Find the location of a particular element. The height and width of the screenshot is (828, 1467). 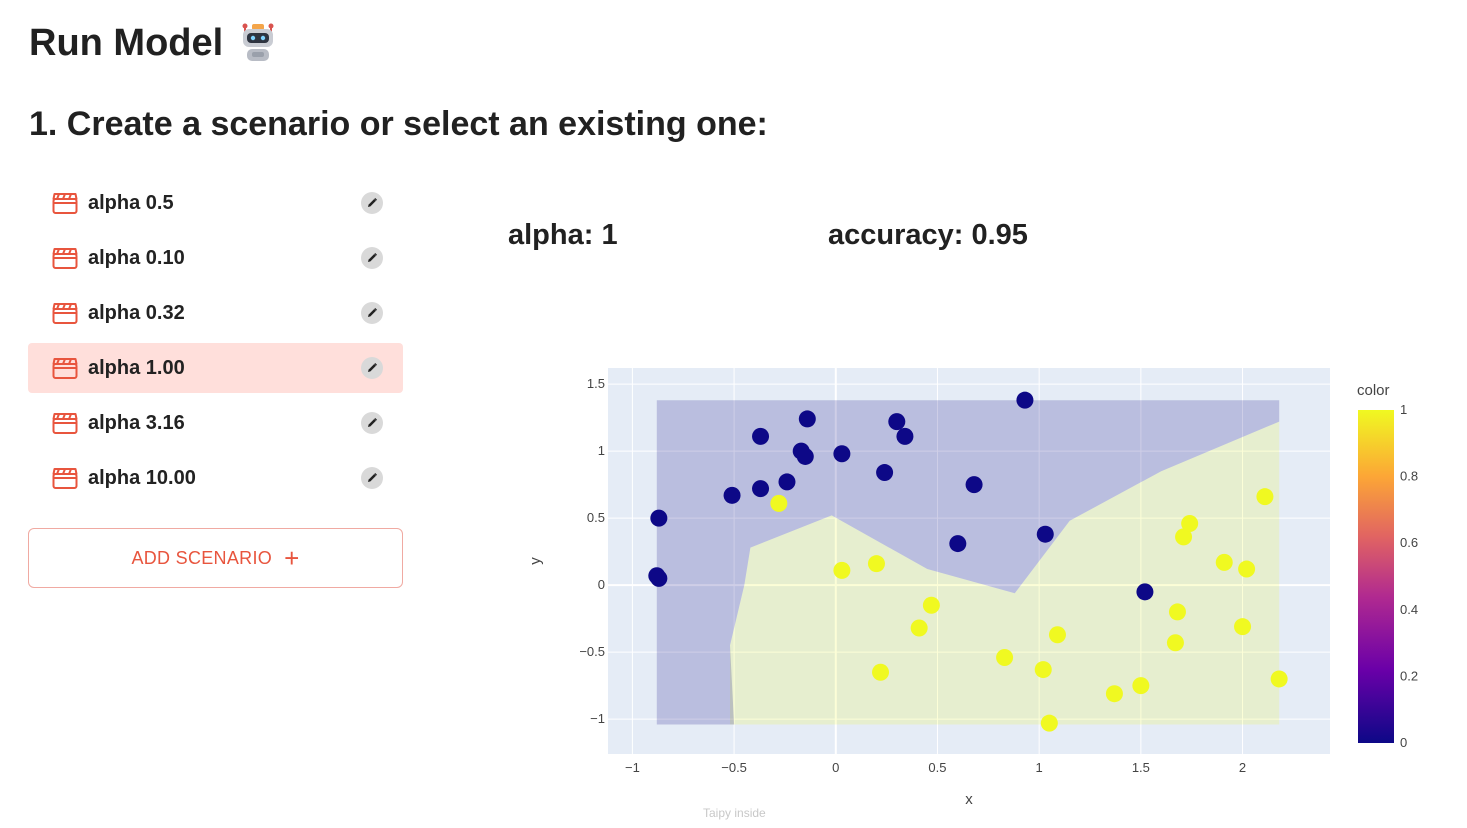

scenario-label: alpha 10.00 is located at coordinates (142, 477).